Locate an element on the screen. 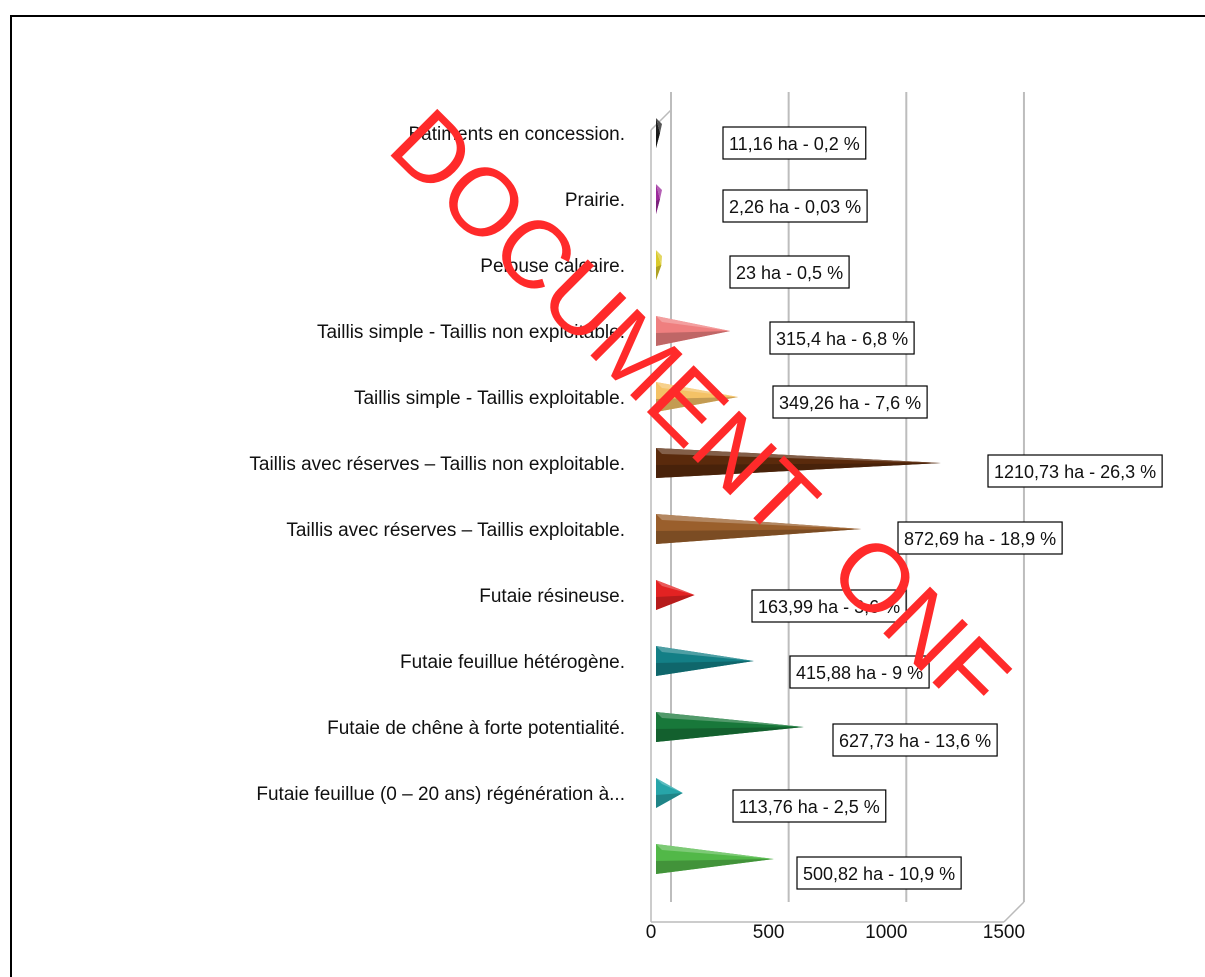 The width and height of the screenshot is (1205, 977). category-label: Taillis simple - Taillis exploitable. is located at coordinates (489, 398).